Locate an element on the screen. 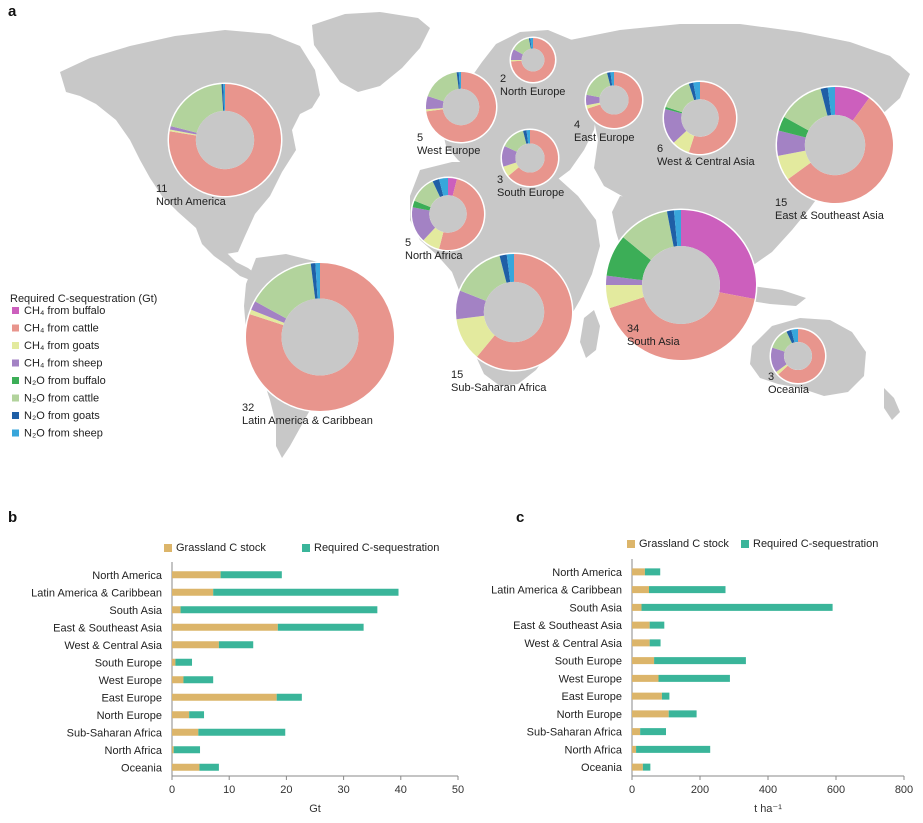  legend-label-ch-from-buffalo: CH₄ from buffalo is located at coordinates (64, 311).